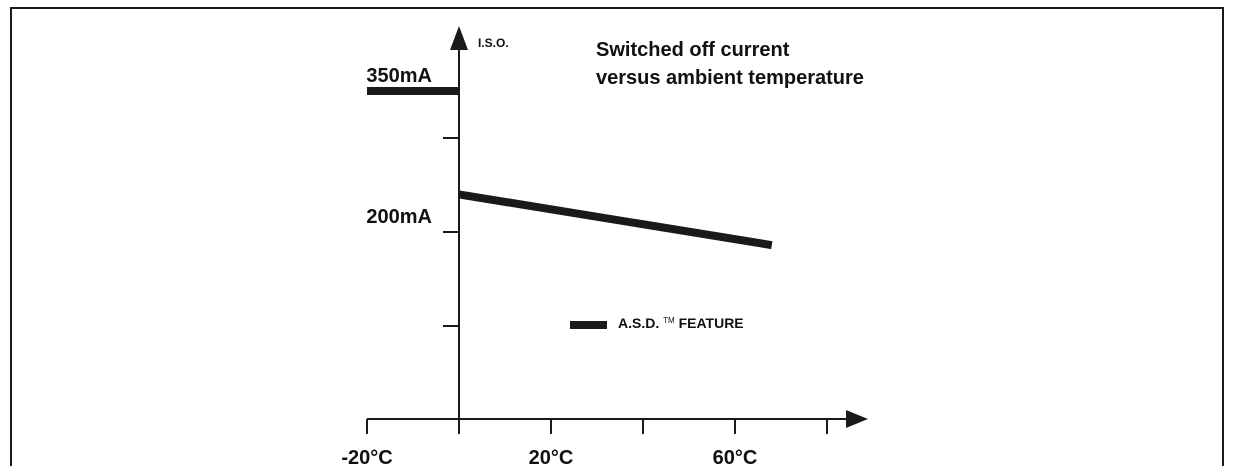 This screenshot has height=471, width=1234. Describe the element at coordinates (399, 146) in the screenshot. I see `y-tick-labels: 350mA 200mA` at that location.